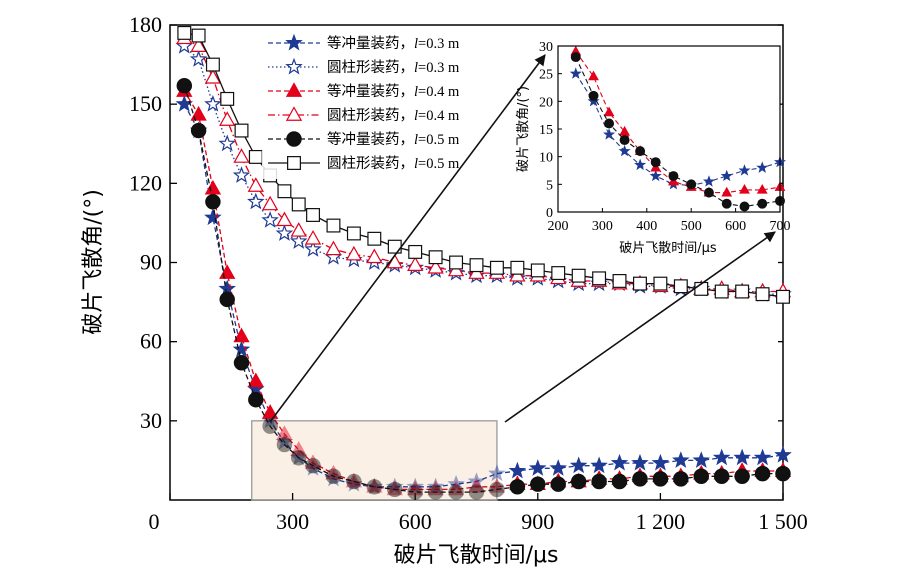 This screenshot has height=576, width=900. I want to click on legend-label: 等冲量装药，l=0.4 m, so click(393, 91).